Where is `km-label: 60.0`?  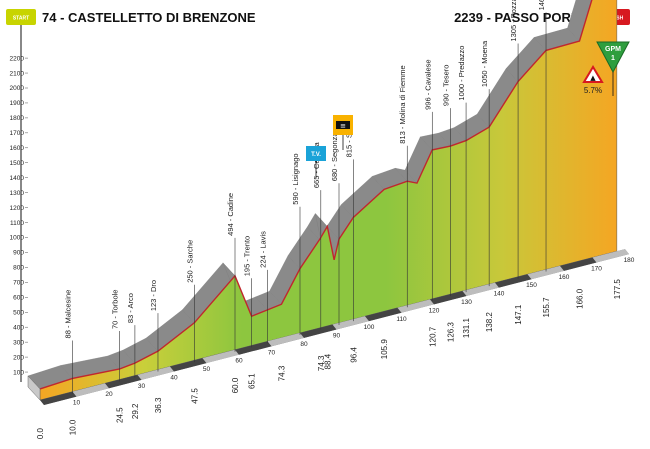
km-label: 60.0 is located at coordinates (235, 385).